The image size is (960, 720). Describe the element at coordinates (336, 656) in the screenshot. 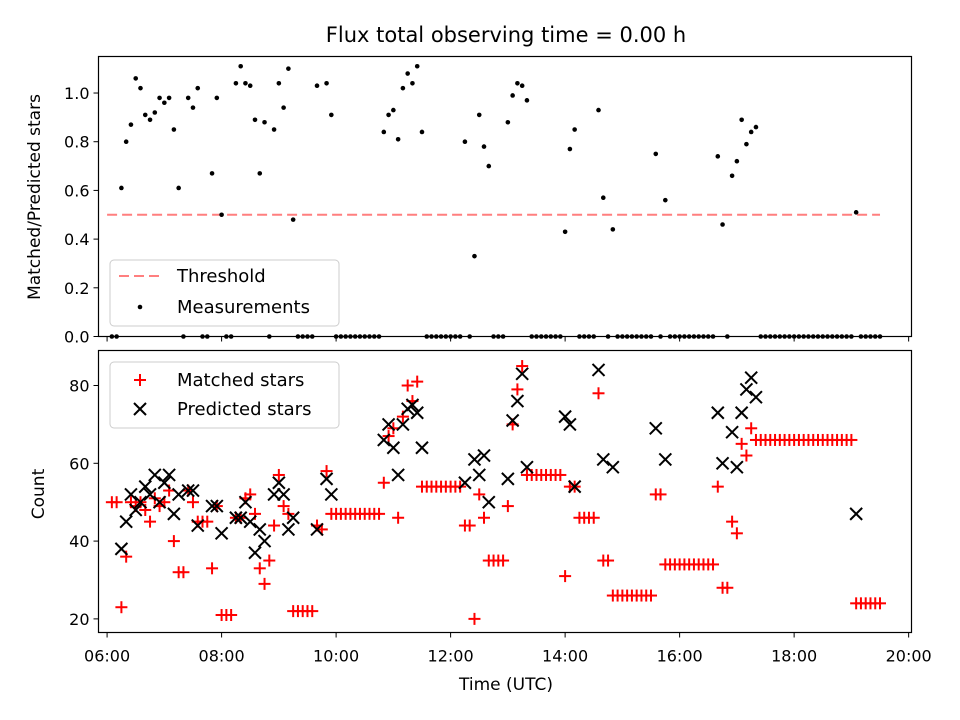

I see `x-tick-label: 10:00` at that location.